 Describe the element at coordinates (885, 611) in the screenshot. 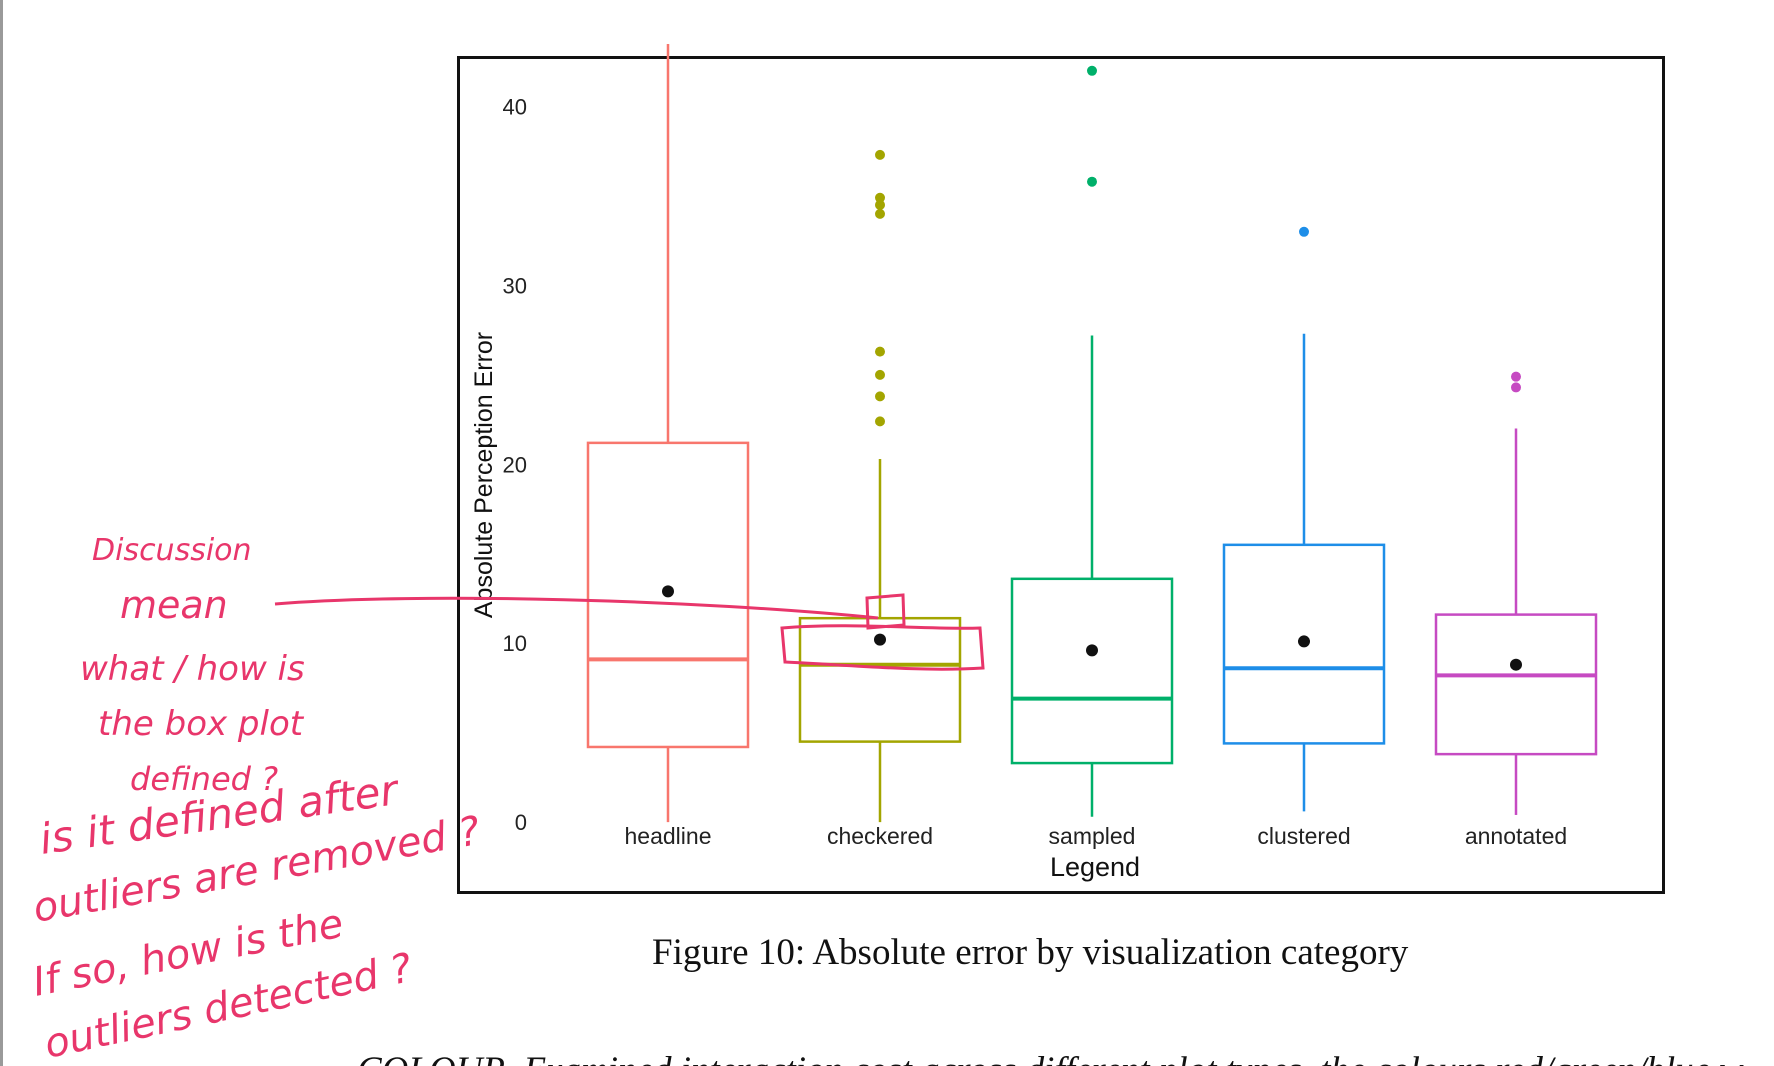

I see `annotation-mean-box` at that location.